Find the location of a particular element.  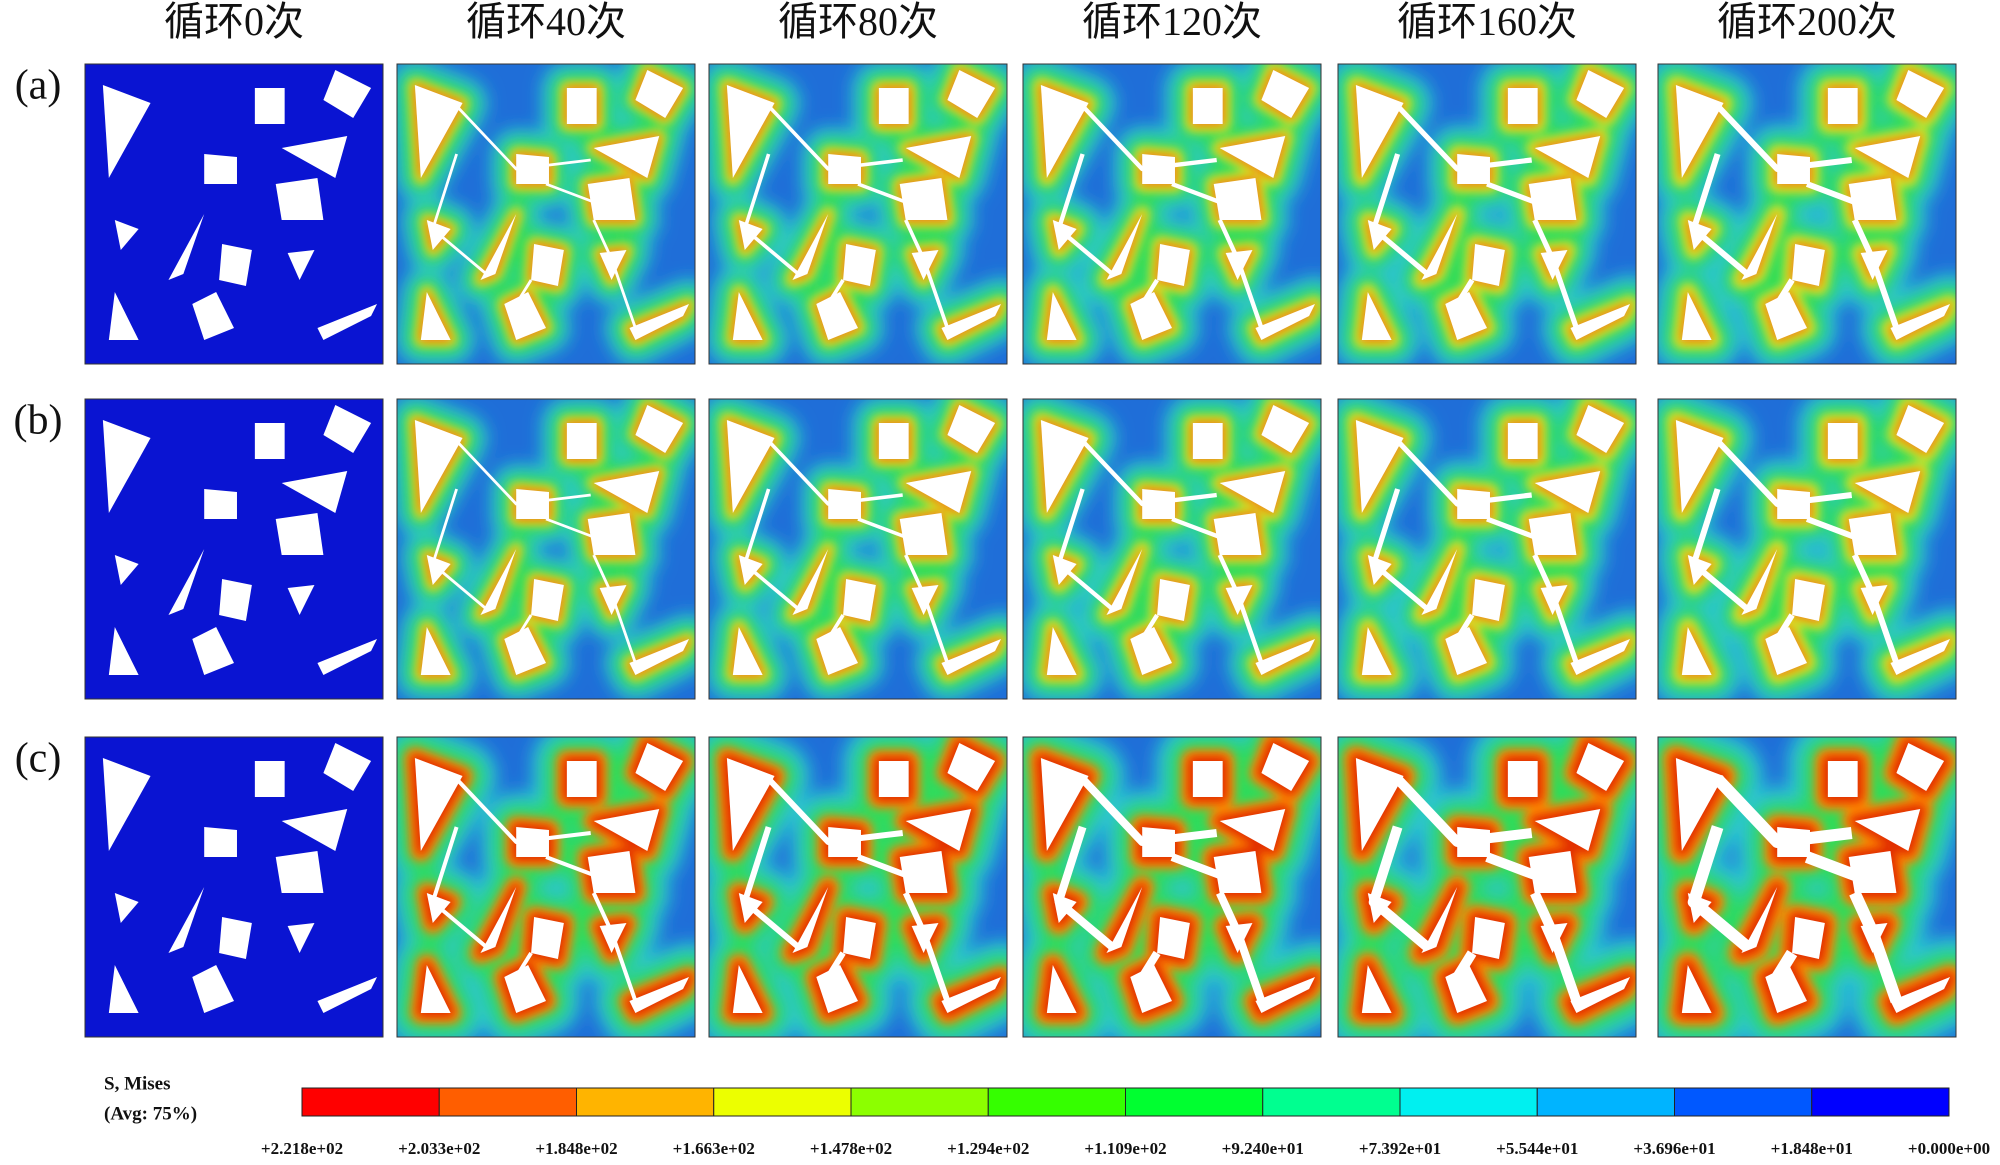

colorbar-label: +1.109e+02 is located at coordinates (1125, 1148).